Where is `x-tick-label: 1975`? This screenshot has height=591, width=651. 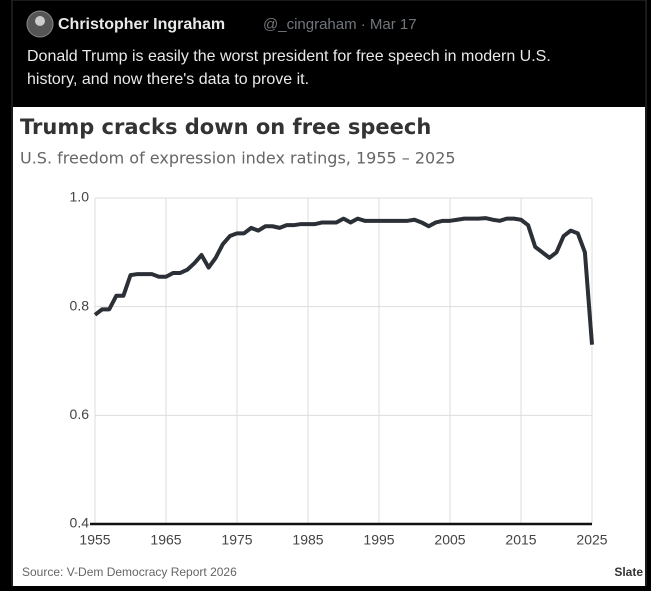
x-tick-label: 1975 is located at coordinates (236, 540).